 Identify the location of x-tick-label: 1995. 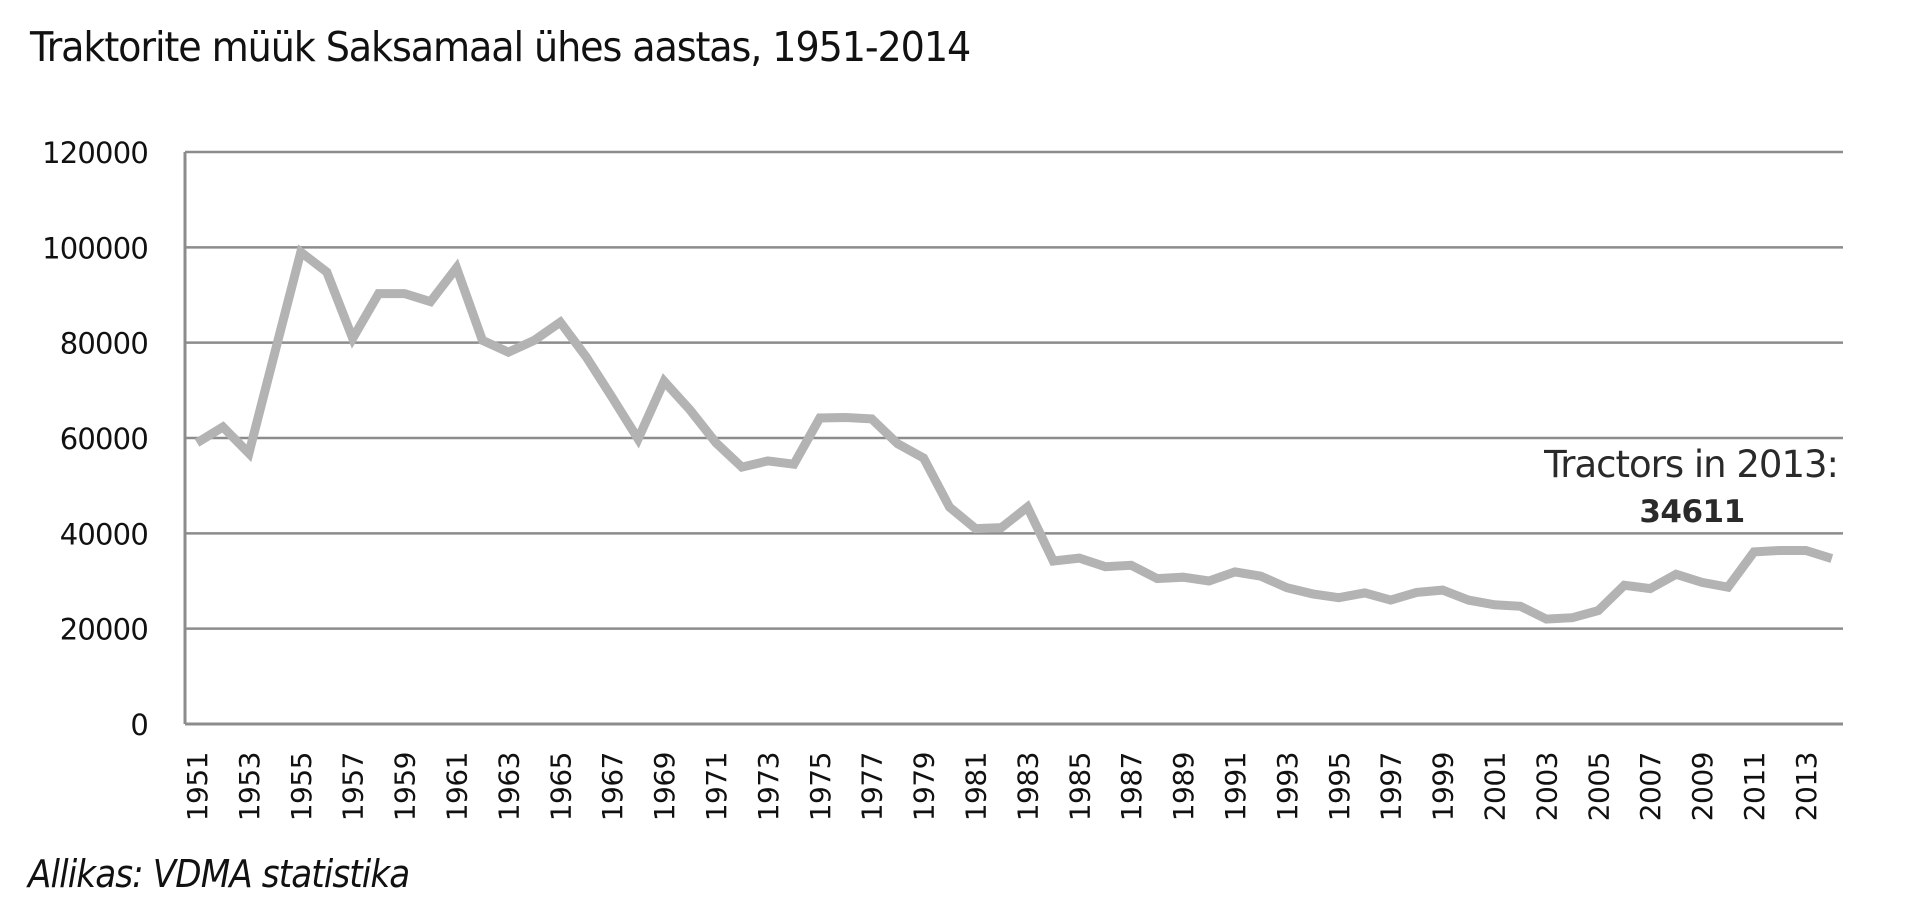
(1339, 786).